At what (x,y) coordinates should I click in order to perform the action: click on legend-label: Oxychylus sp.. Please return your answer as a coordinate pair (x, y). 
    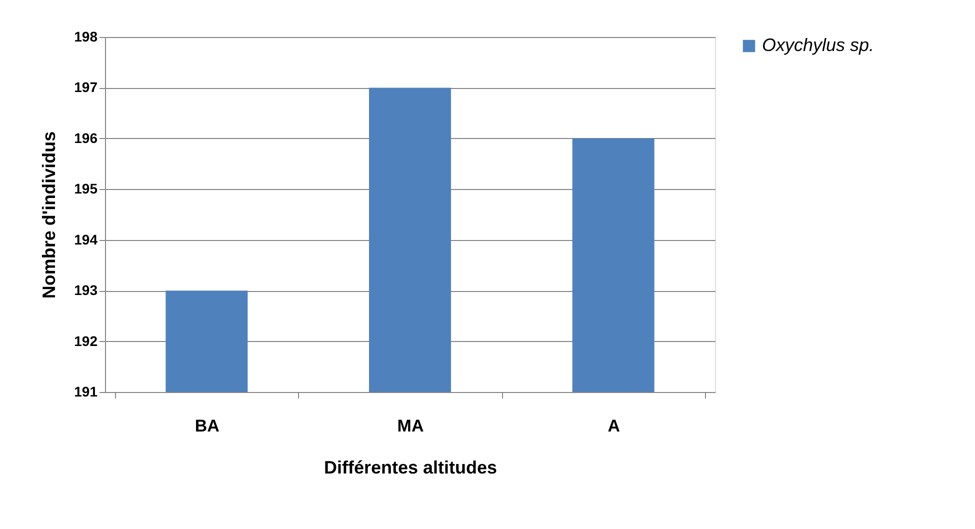
    Looking at the image, I should click on (818, 45).